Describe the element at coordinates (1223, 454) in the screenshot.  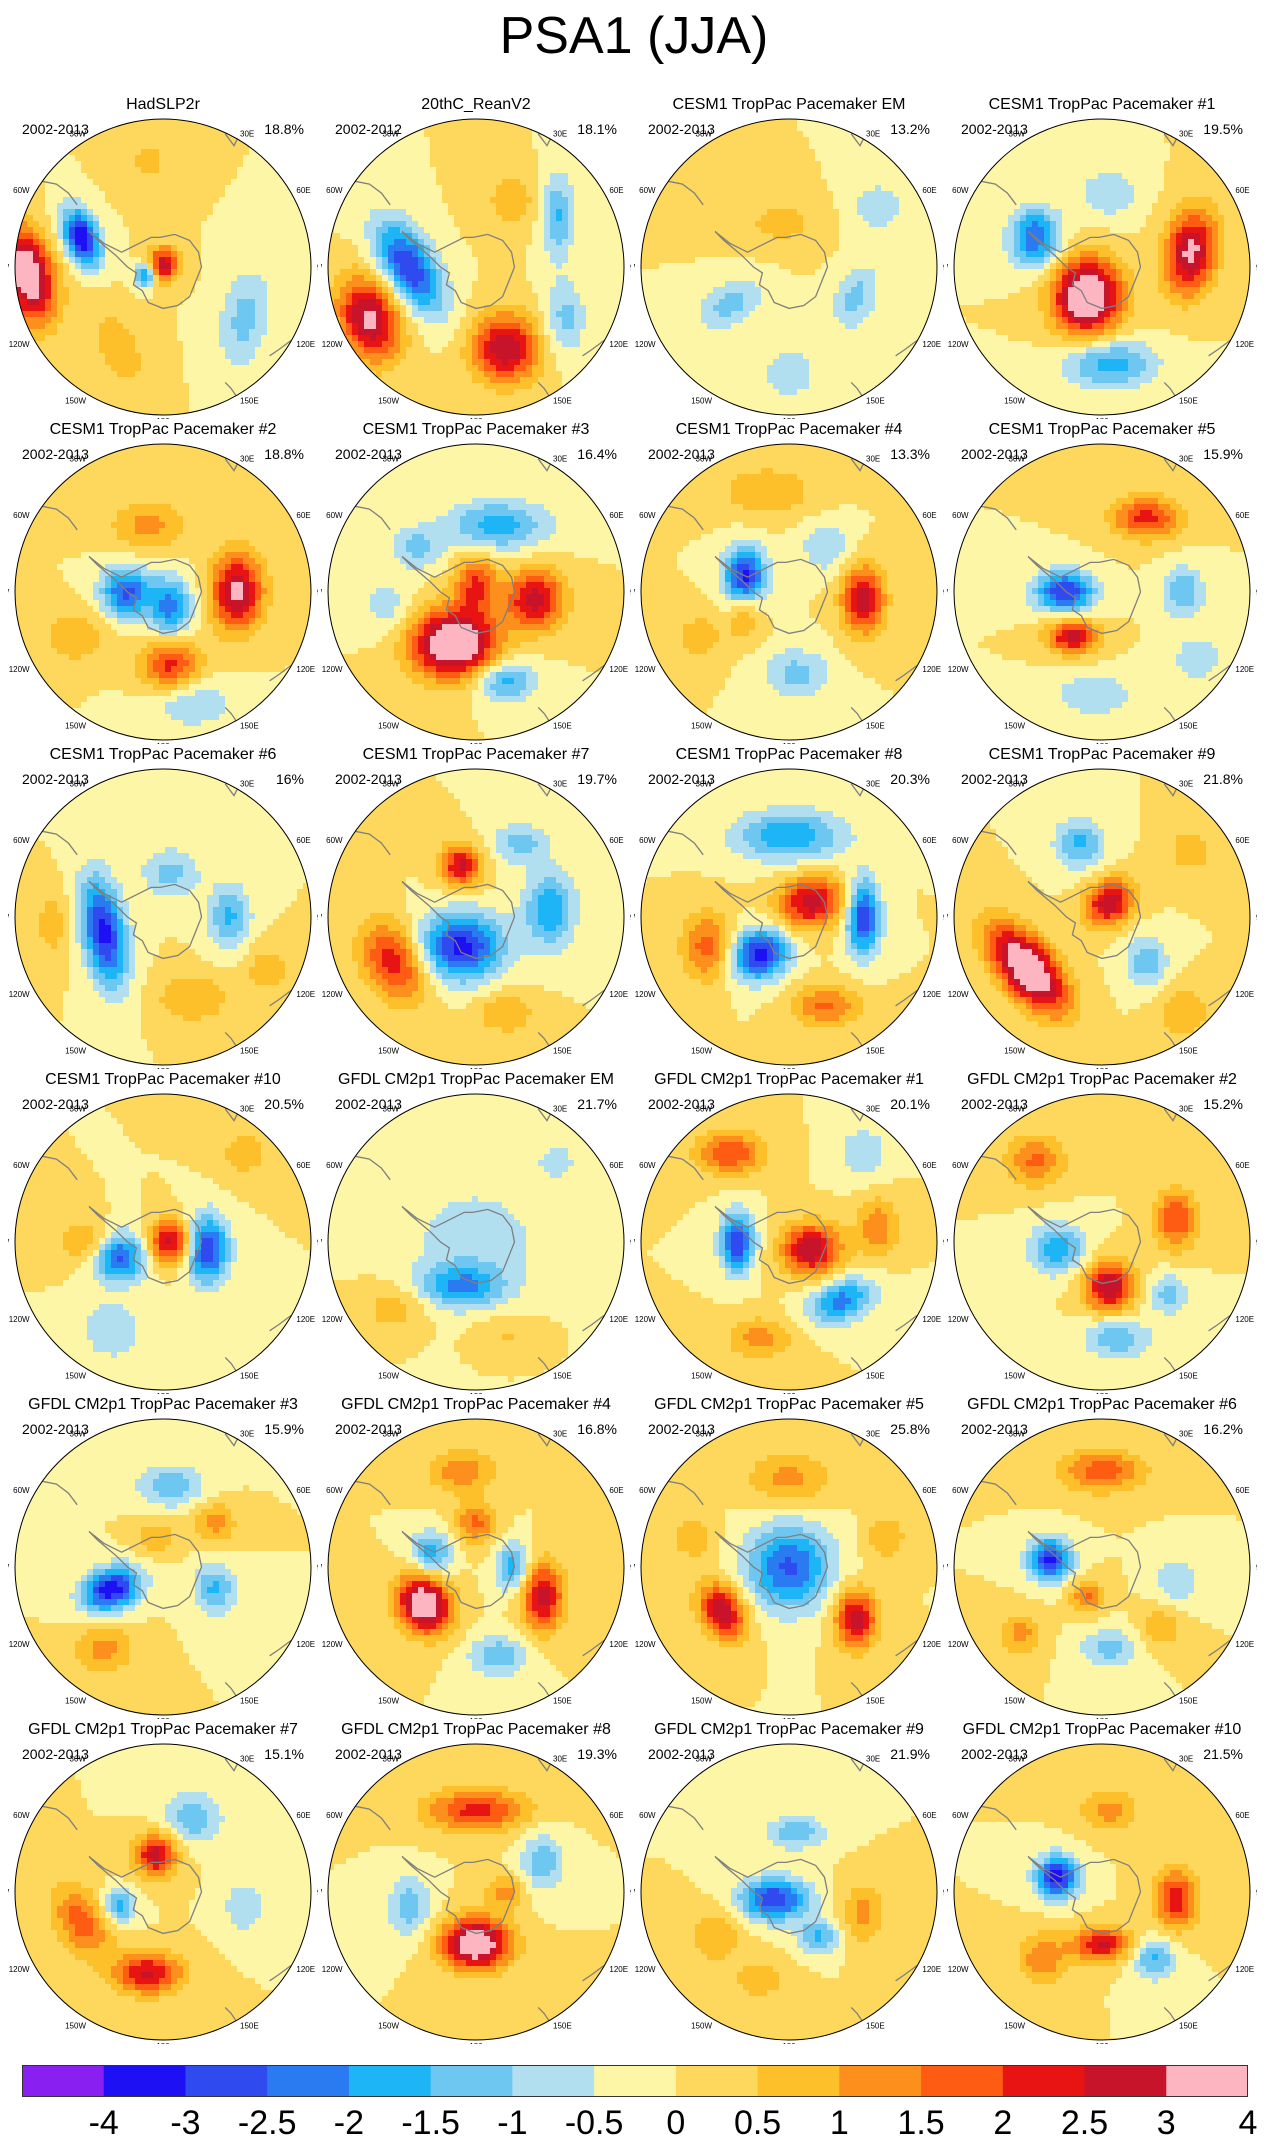
I see `panel-variance-pct: 15.9%` at that location.